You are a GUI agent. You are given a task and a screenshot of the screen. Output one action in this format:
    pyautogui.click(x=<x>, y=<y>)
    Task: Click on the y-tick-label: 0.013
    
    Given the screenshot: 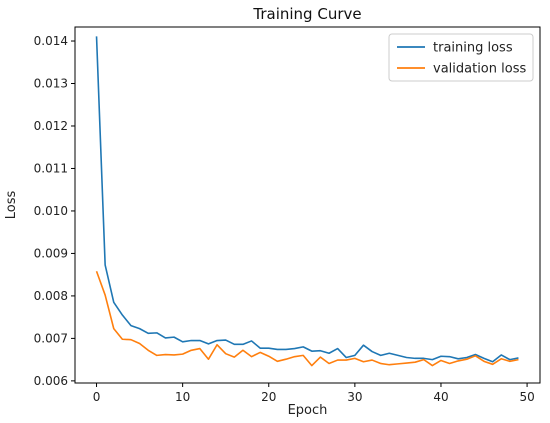 What is the action you would take?
    pyautogui.click(x=51, y=84)
    